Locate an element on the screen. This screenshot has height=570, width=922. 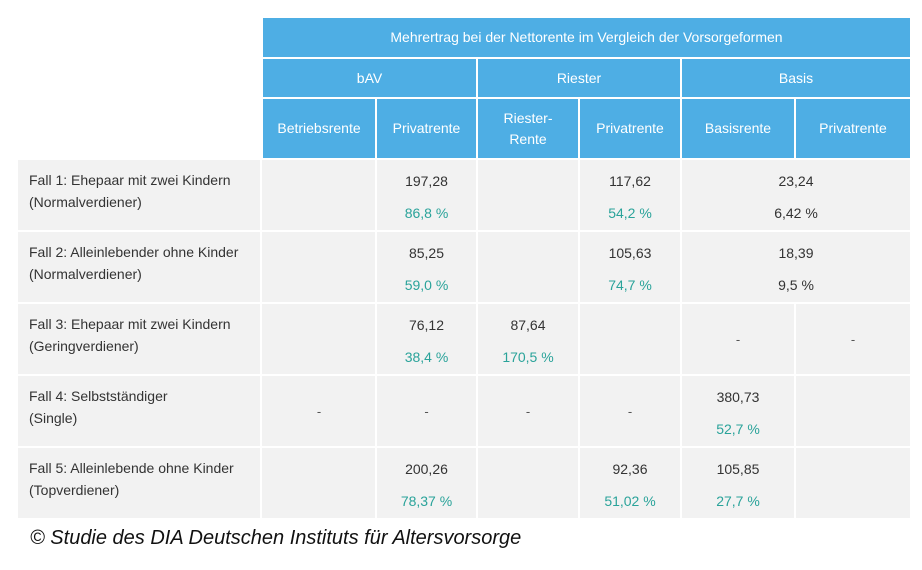
cell-riester-privatrente-empty: - is located at coordinates (630, 411).